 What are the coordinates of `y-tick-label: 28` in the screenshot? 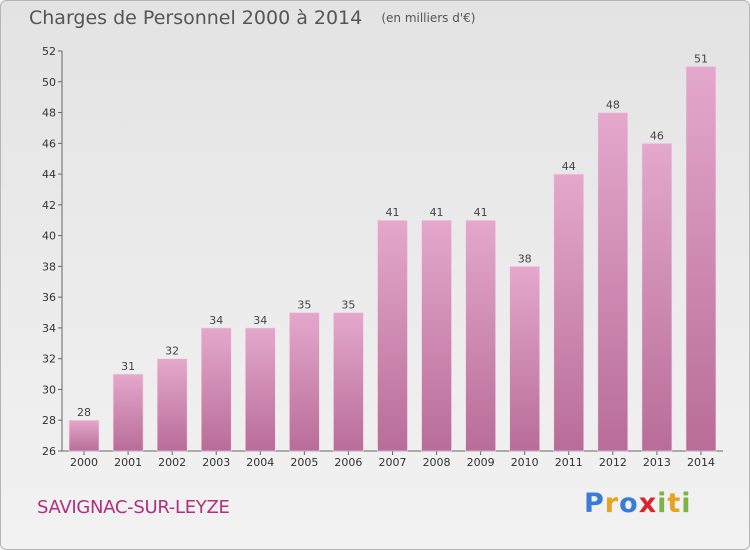 It's located at (49, 420).